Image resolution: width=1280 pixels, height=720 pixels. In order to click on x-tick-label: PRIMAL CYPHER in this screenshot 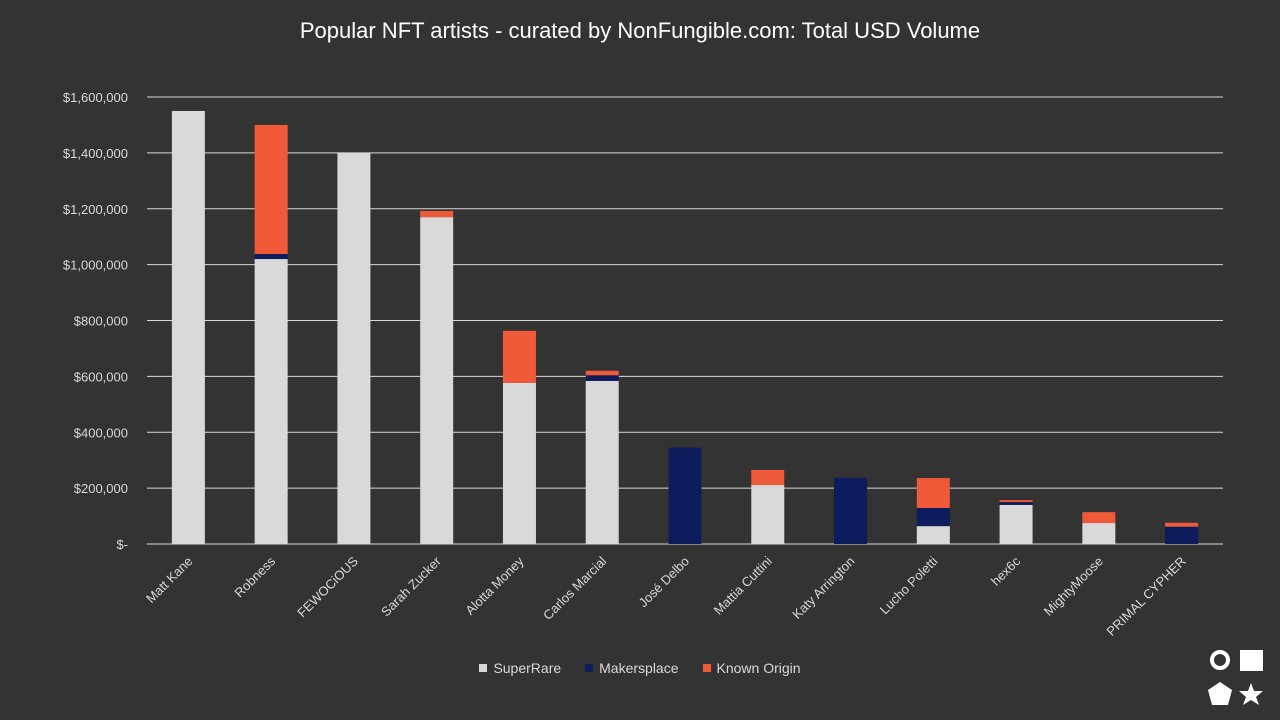, I will do `click(1145, 596)`.